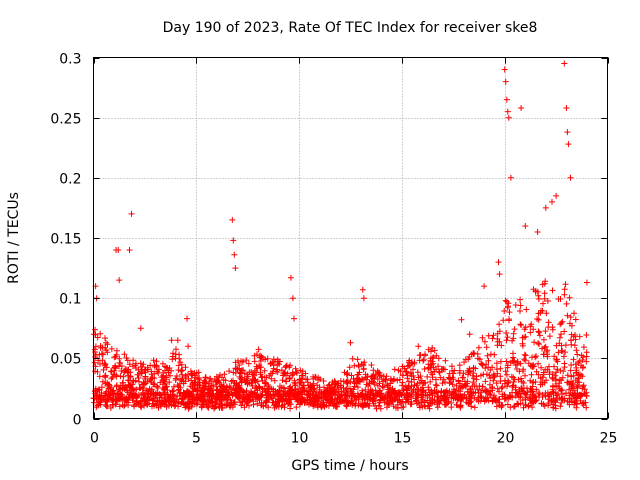 This screenshot has height=480, width=640. Describe the element at coordinates (65, 360) in the screenshot. I see `y-tick-label: 0.05` at that location.